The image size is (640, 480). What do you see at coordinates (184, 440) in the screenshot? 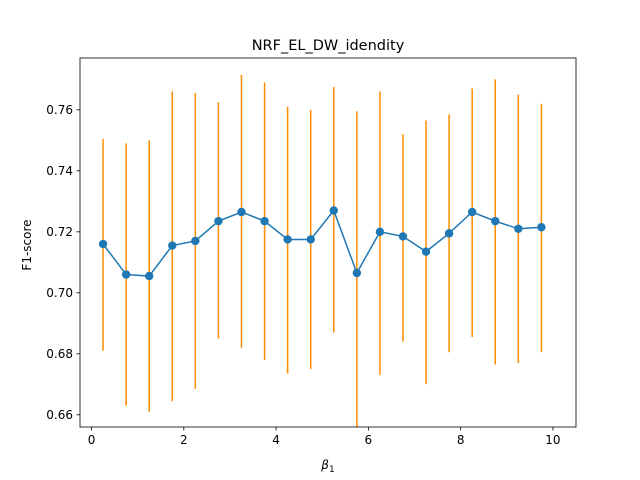
I see `x-tick-label: 2` at bounding box center [184, 440].